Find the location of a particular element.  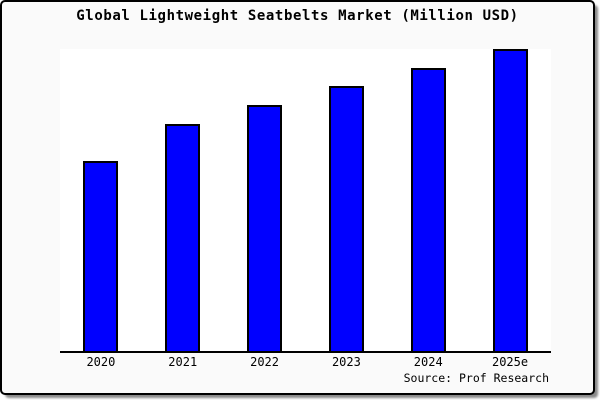

bar-slot-2025e is located at coordinates (510, 200).